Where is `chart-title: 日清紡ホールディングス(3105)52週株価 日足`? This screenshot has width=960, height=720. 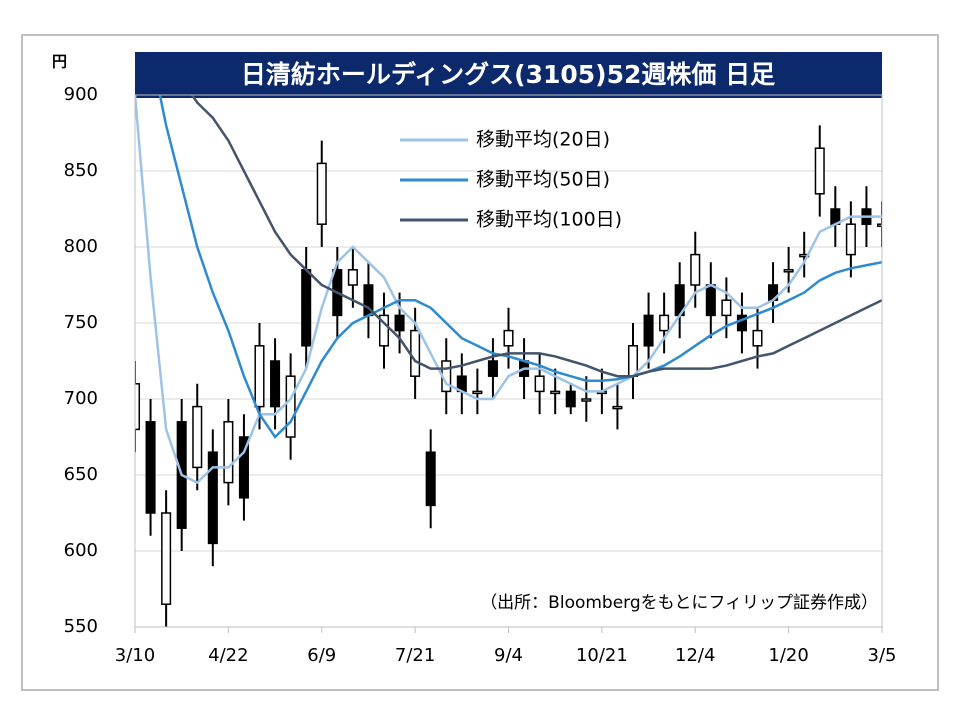 chart-title: 日清紡ホールディングス(3105)52週株価 日足 is located at coordinates (508, 74).